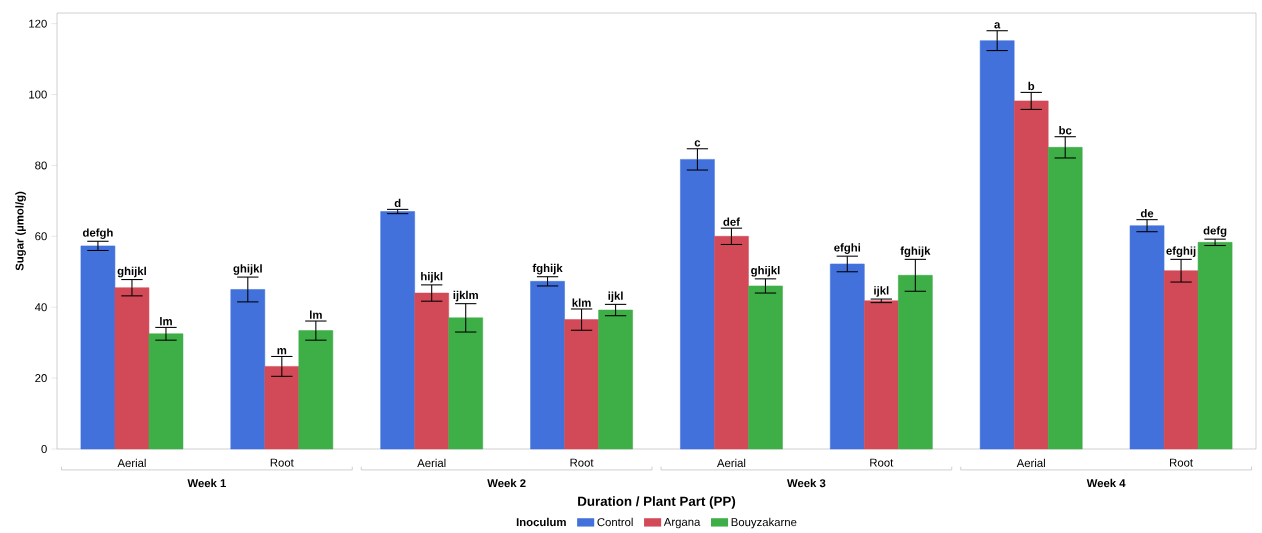 This screenshot has width=1262, height=533. I want to click on data-label: c, so click(697, 143).